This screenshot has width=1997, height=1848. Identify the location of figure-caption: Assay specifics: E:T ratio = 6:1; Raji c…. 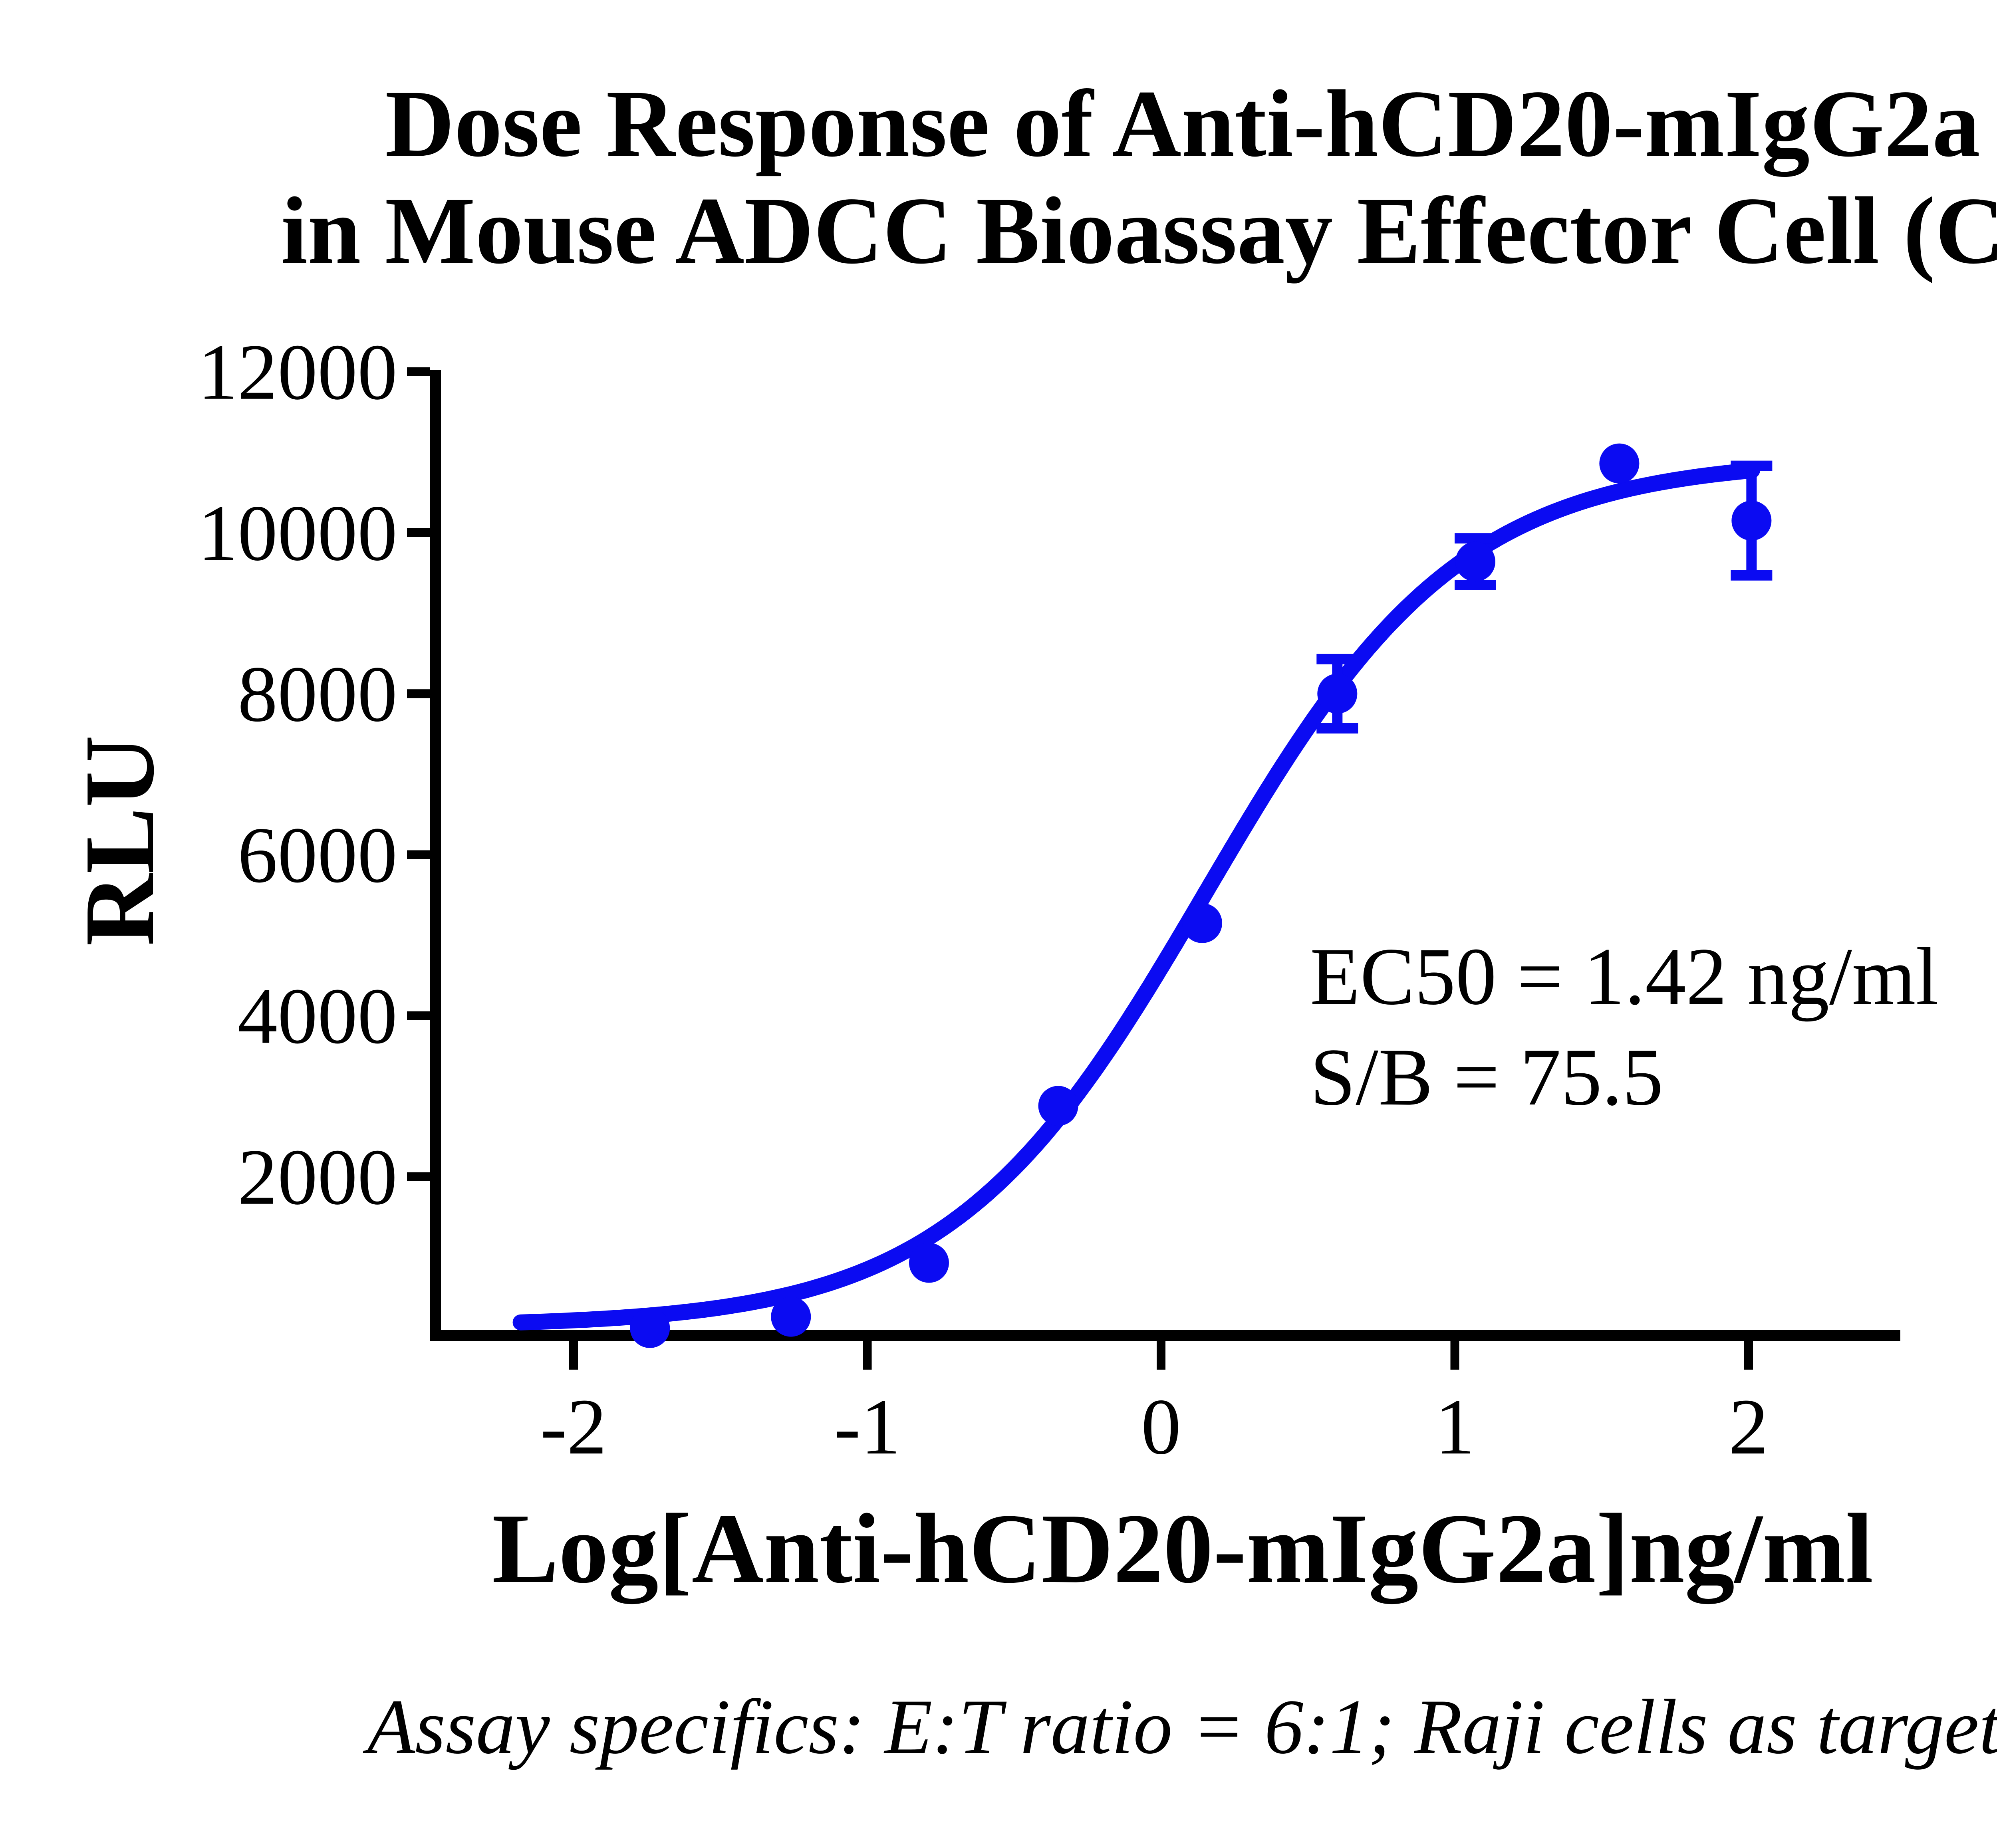
(1182, 1727).